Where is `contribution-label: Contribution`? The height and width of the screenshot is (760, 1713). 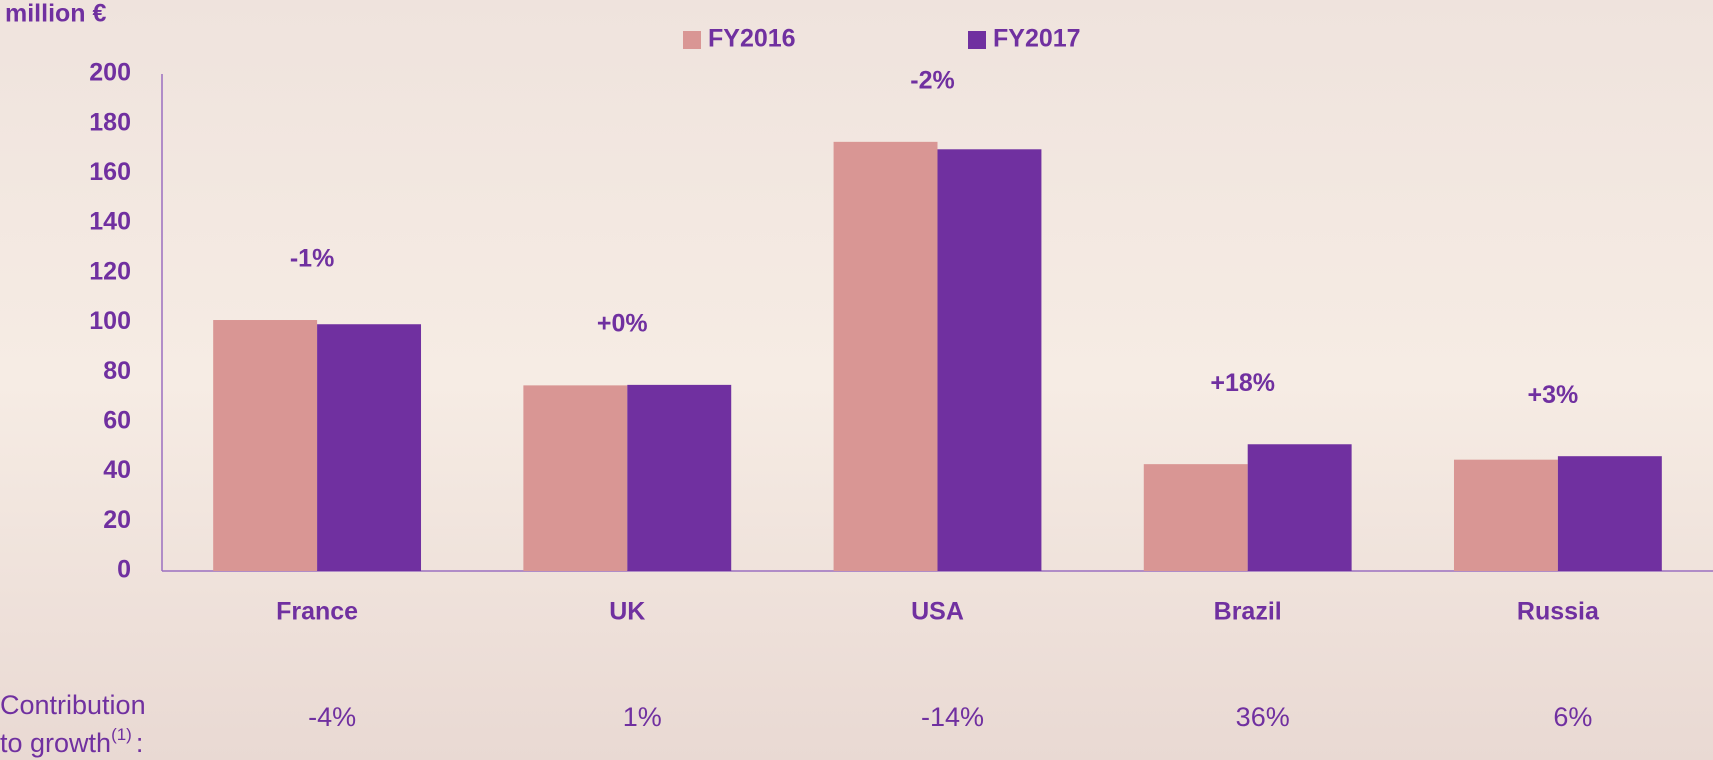
contribution-label: Contribution is located at coordinates (73, 705).